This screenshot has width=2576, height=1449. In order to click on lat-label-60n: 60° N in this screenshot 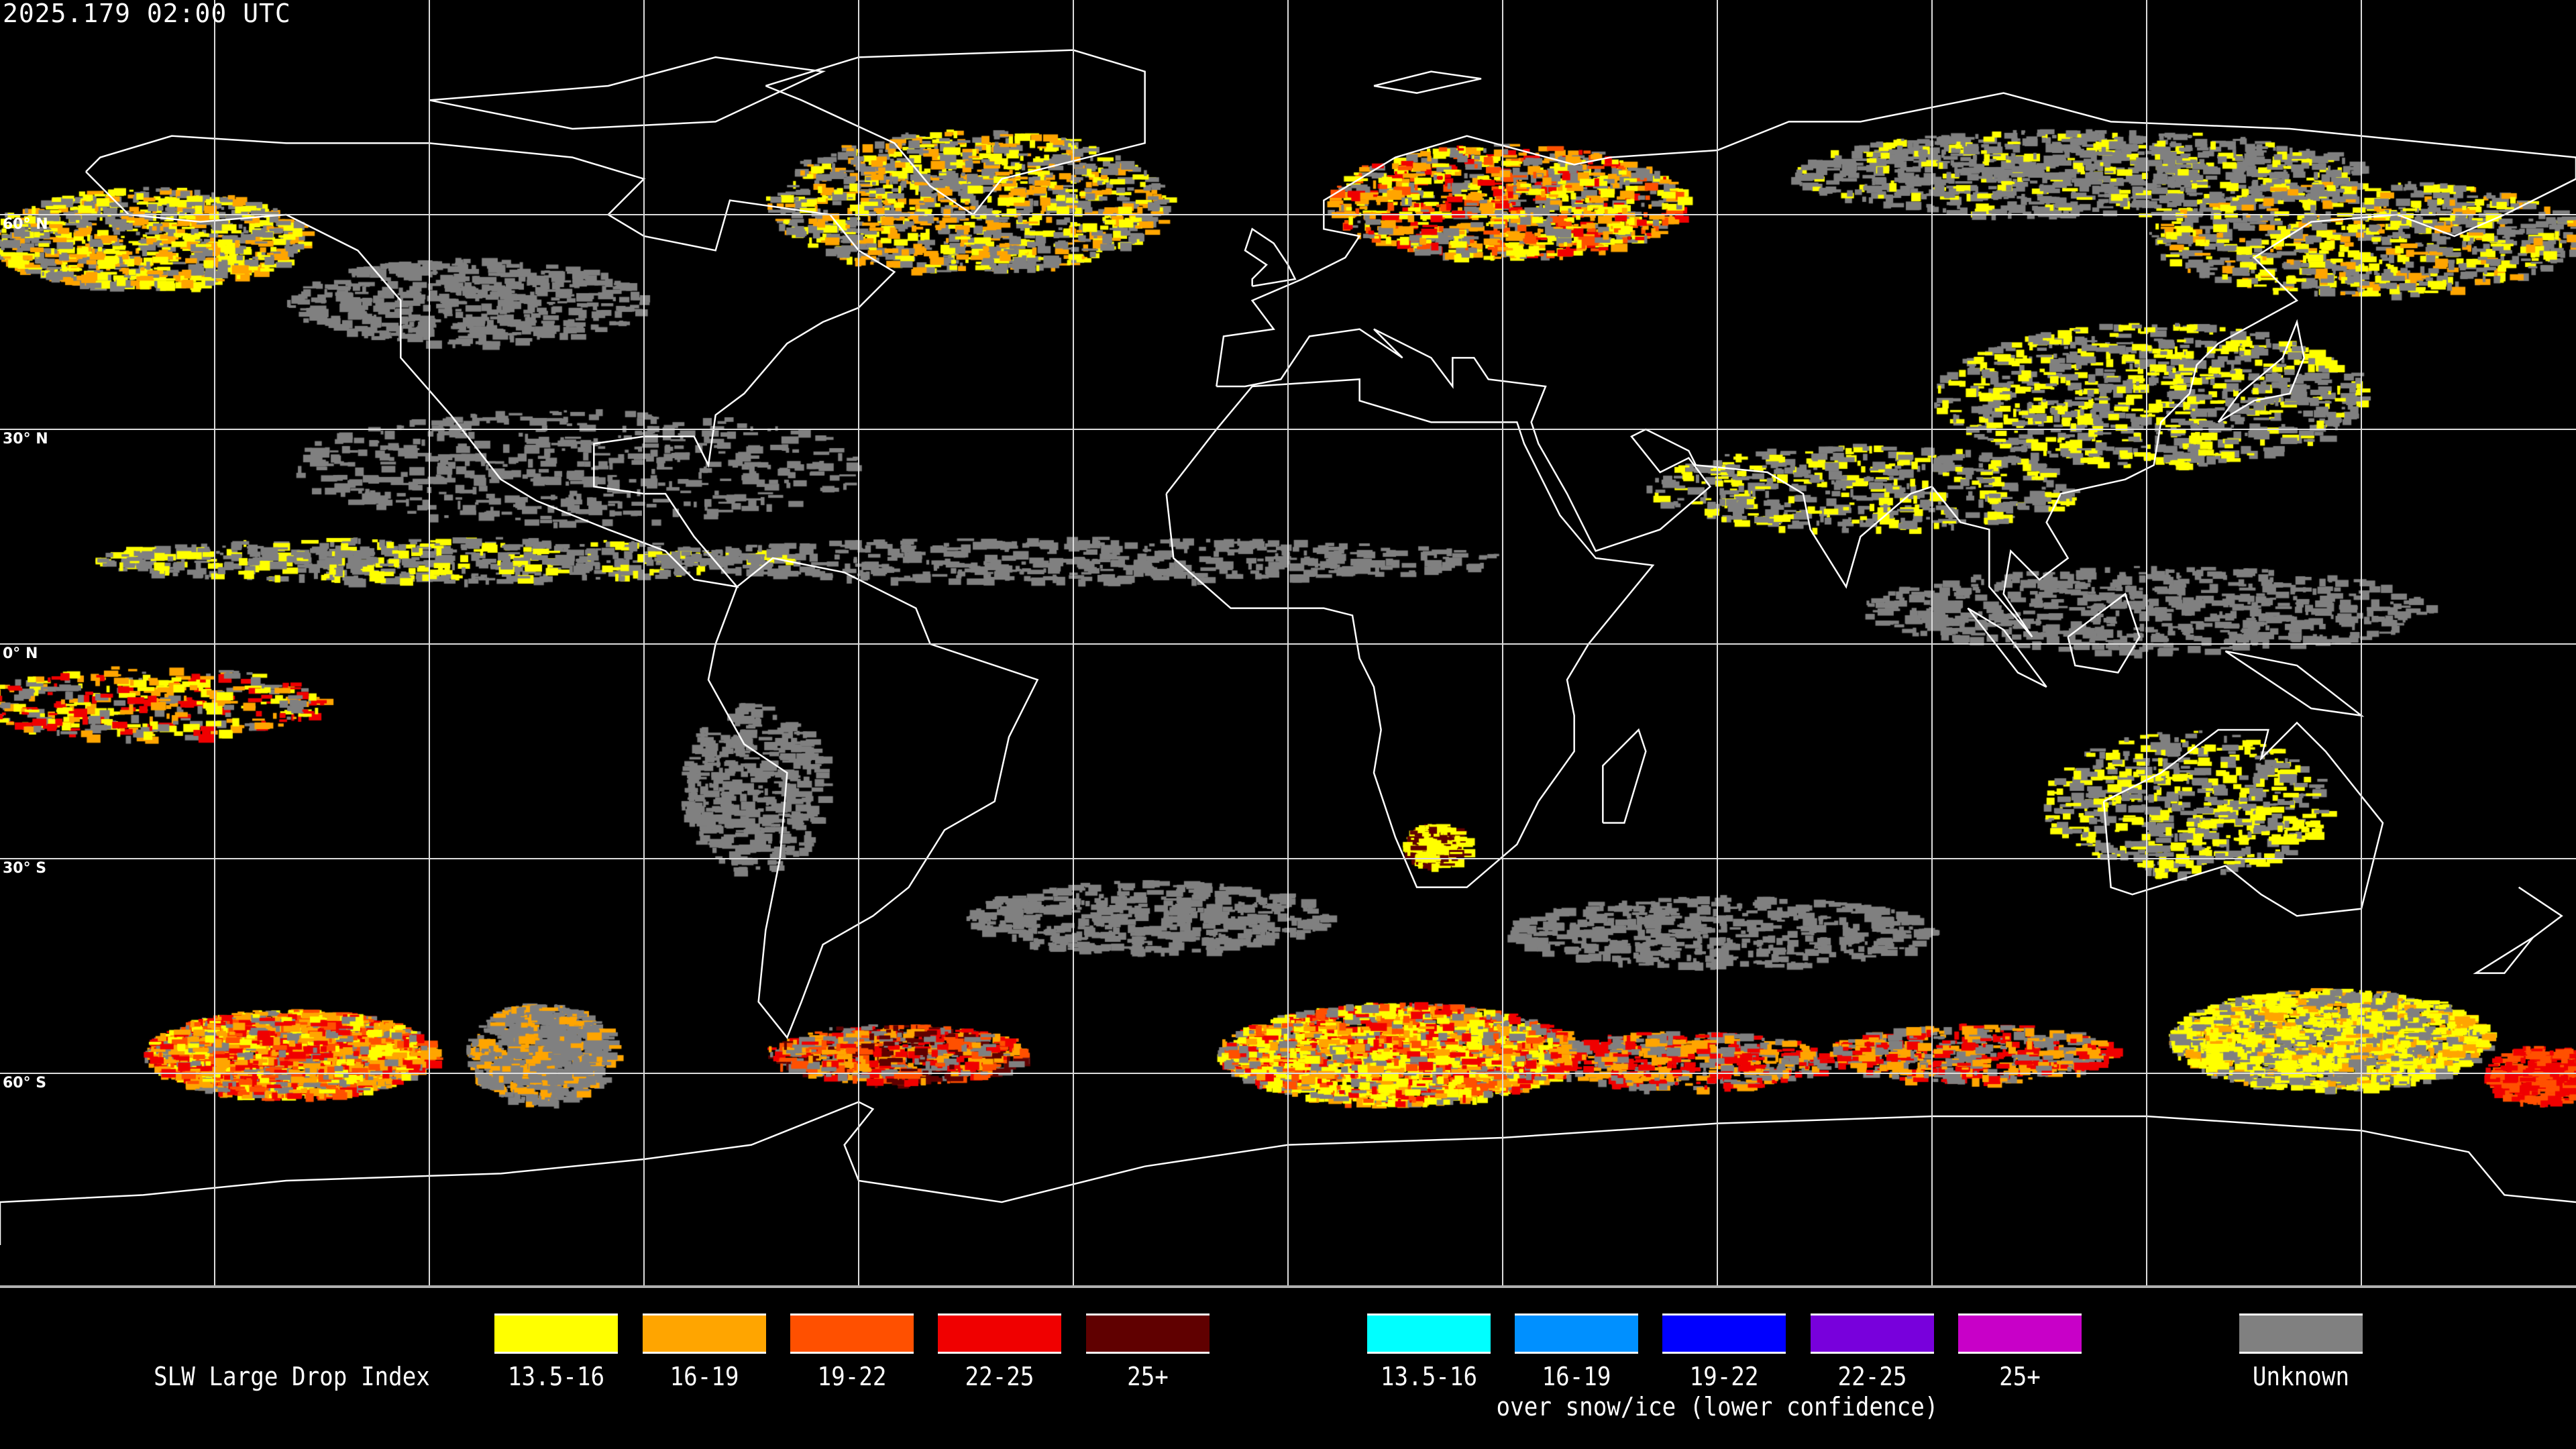, I will do `click(25, 224)`.